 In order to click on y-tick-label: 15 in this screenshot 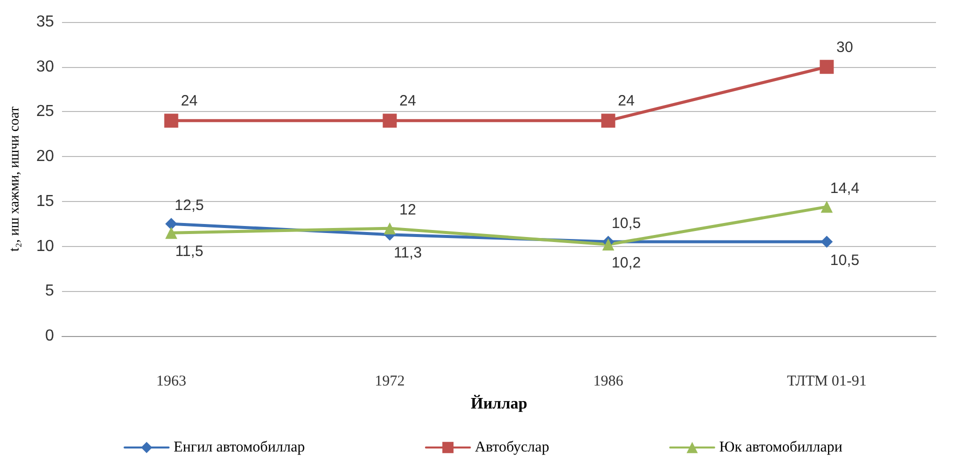, I will do `click(45, 201)`.